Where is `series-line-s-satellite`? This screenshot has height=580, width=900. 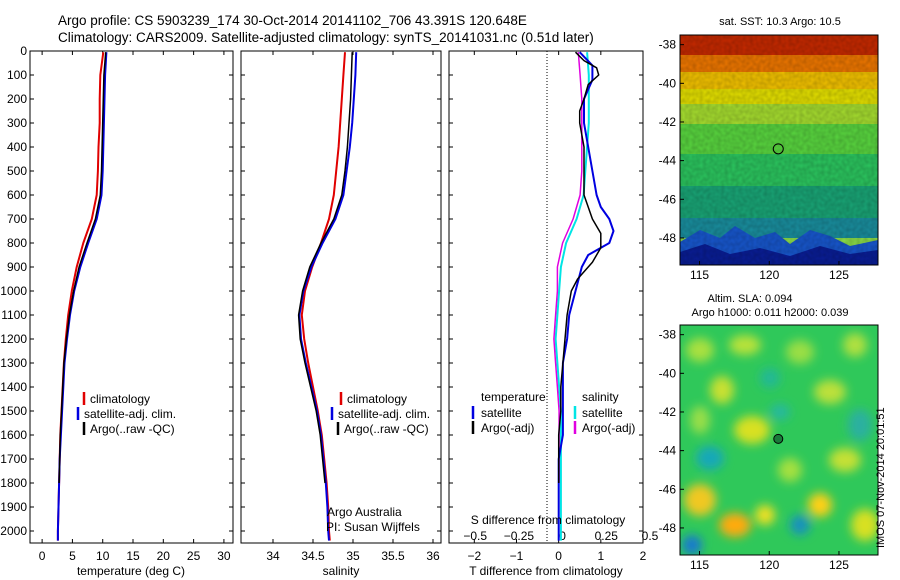
series-line-s-satellite is located at coordinates (572, 296).